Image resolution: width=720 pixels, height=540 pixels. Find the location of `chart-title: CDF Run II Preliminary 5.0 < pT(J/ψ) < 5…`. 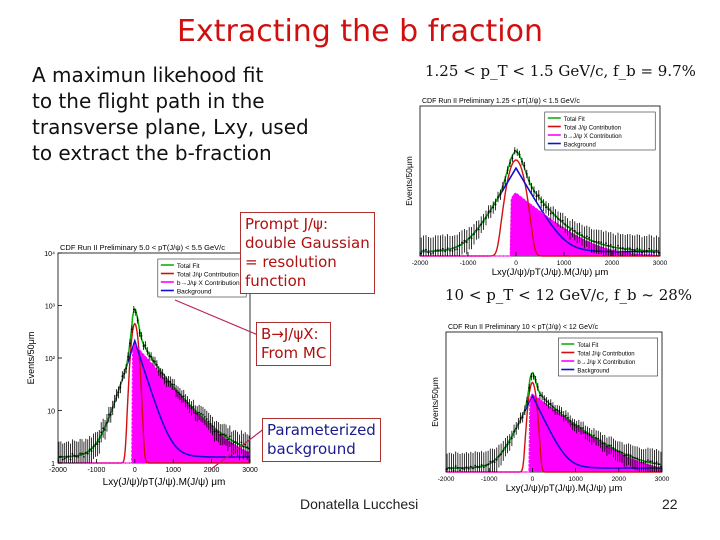

chart-title: CDF Run II Preliminary 5.0 < pT(J/ψ) < 5… is located at coordinates (142, 247).